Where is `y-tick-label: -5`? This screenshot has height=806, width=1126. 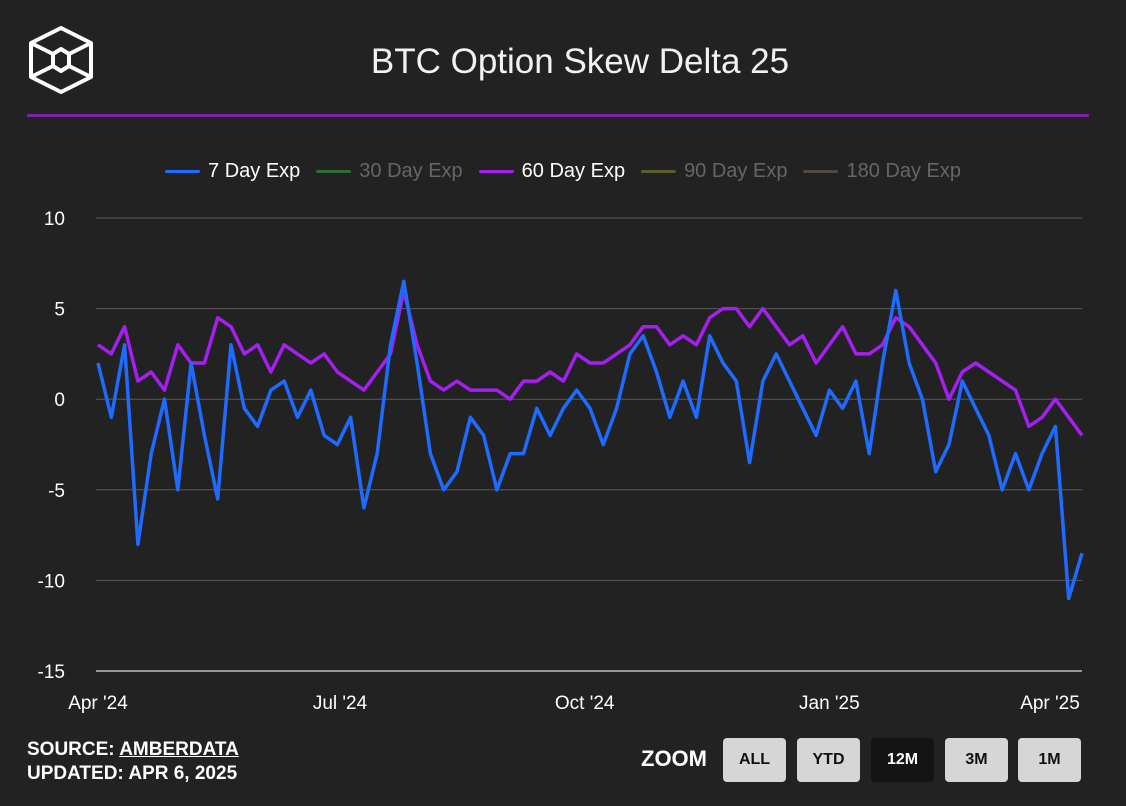 y-tick-label: -5 is located at coordinates (56, 491).